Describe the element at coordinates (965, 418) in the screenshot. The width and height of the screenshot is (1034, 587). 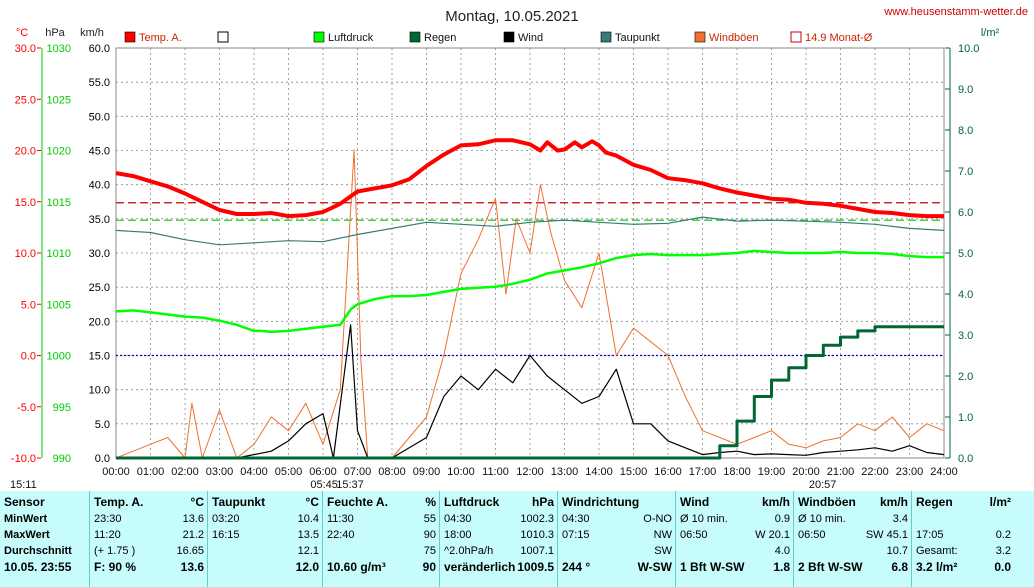
I see `rain-tick-label: 1.0` at that location.